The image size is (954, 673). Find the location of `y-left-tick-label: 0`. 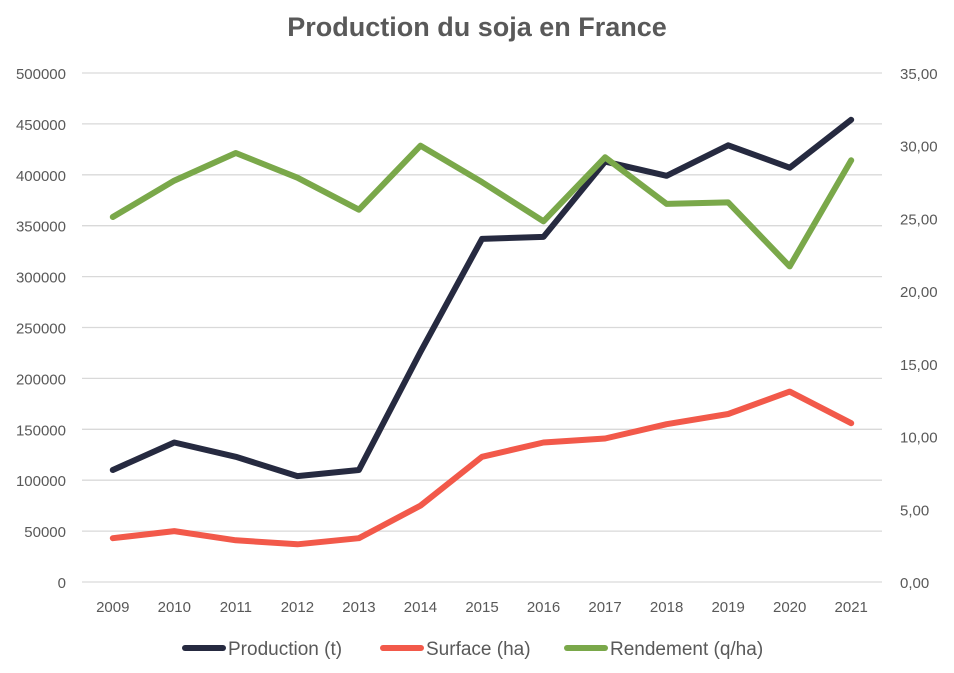

y-left-tick-label: 0 is located at coordinates (62, 583).